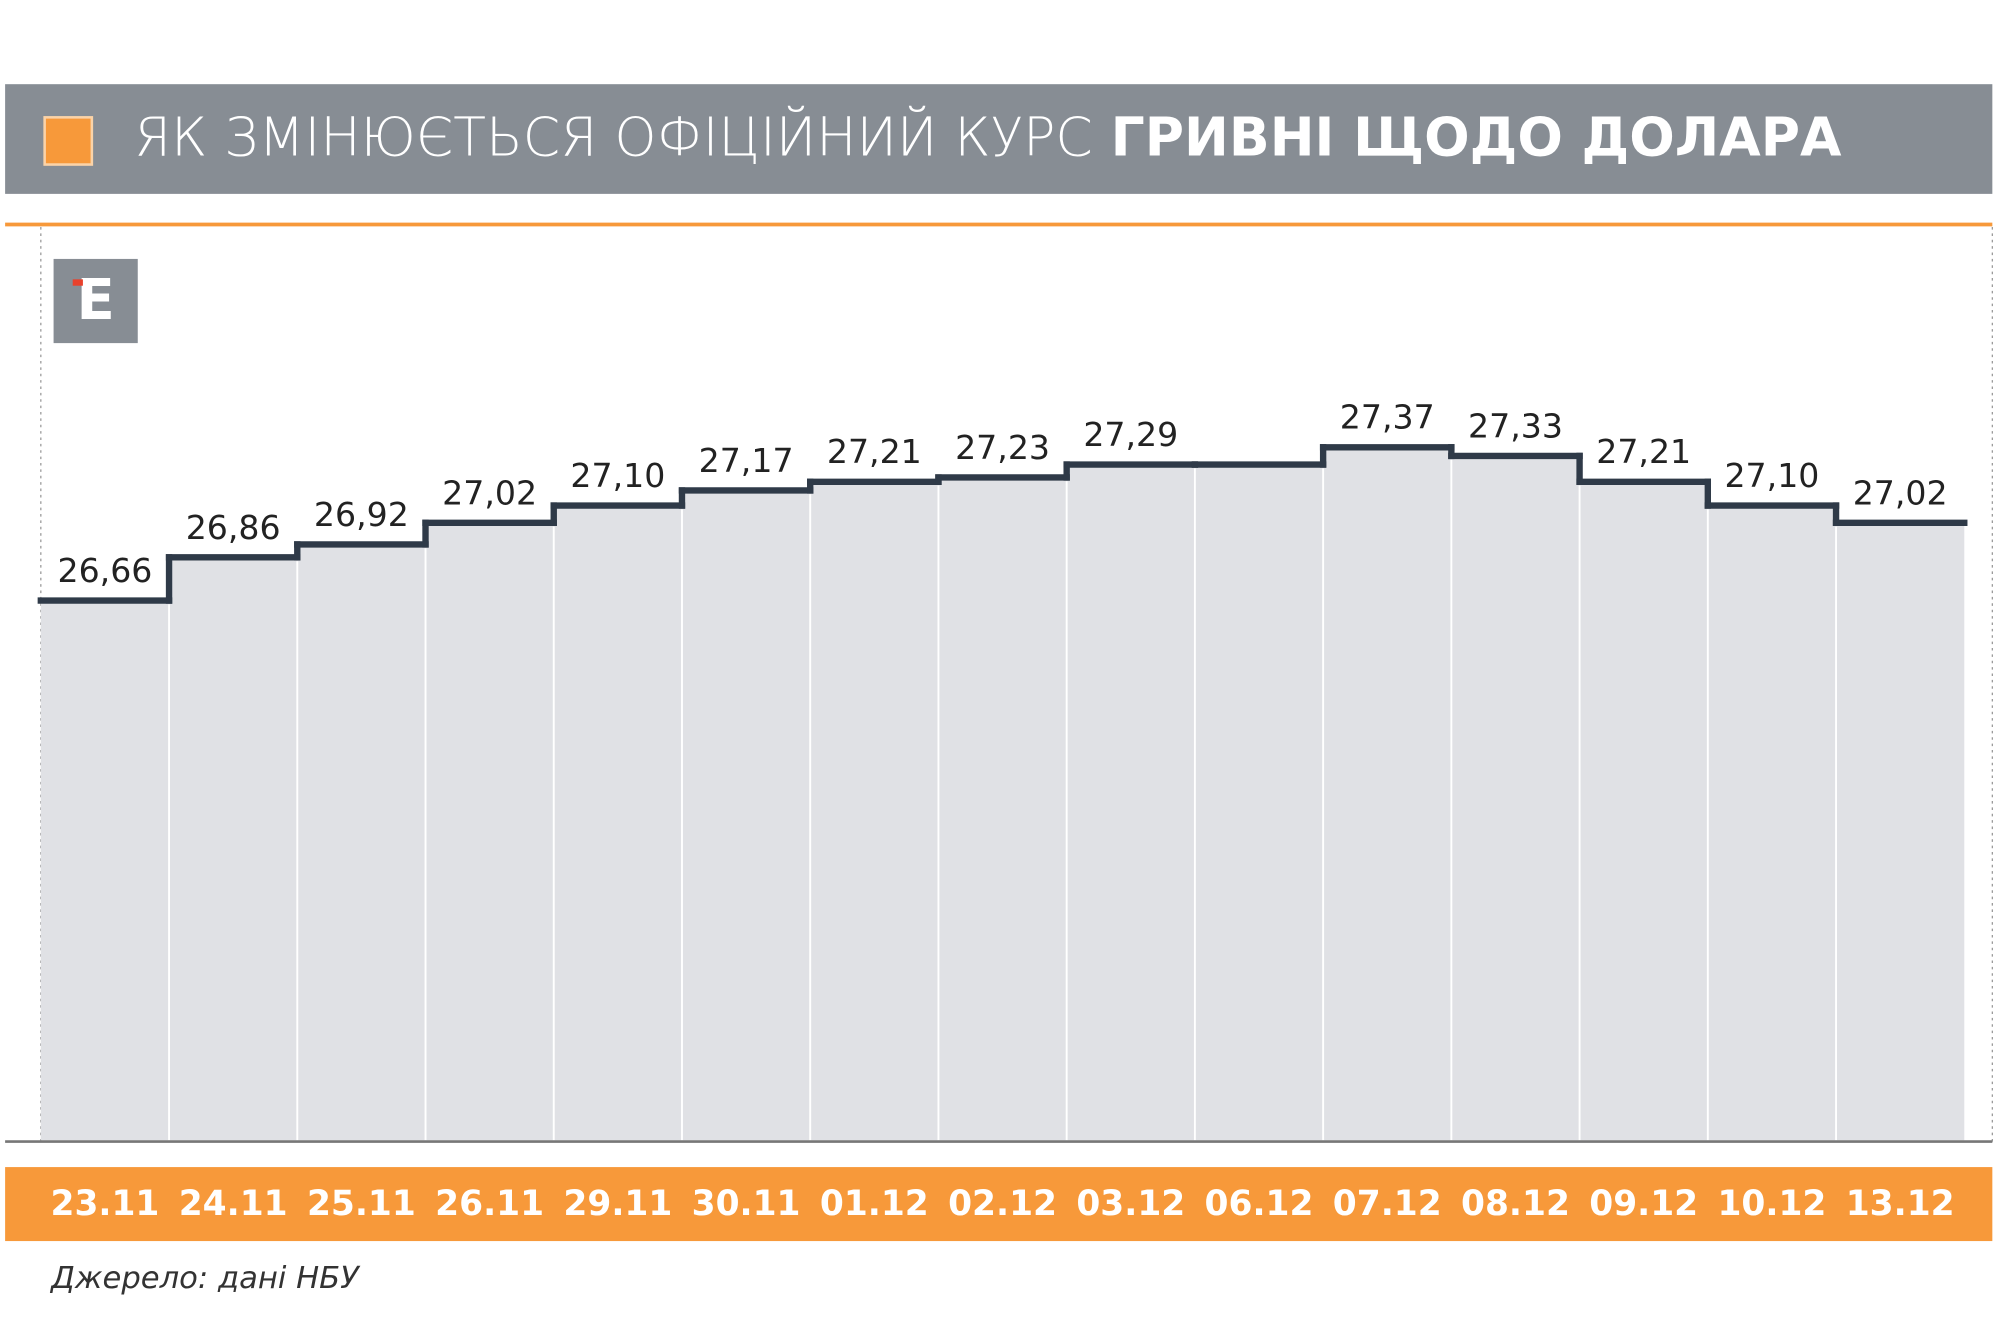  I want to click on x-tick-label: 09.12, so click(1643, 1204).